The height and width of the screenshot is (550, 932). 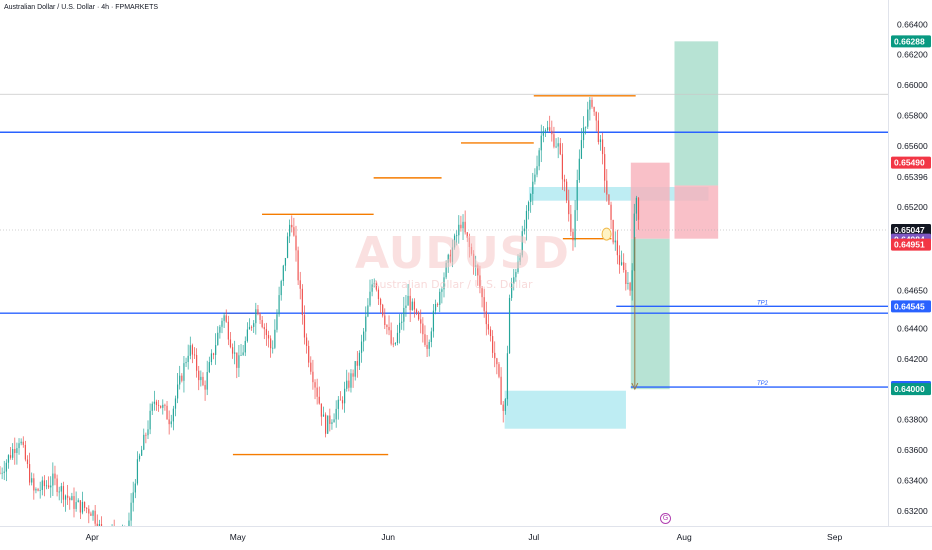 I want to click on price-axis-bg, so click(x=910, y=275).